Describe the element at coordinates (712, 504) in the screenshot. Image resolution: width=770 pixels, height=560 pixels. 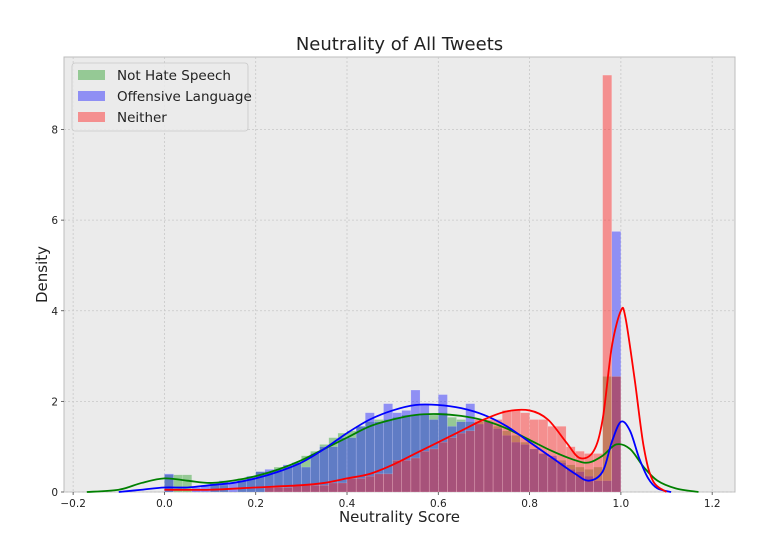
I see `x-tick-label: 1.2` at that location.